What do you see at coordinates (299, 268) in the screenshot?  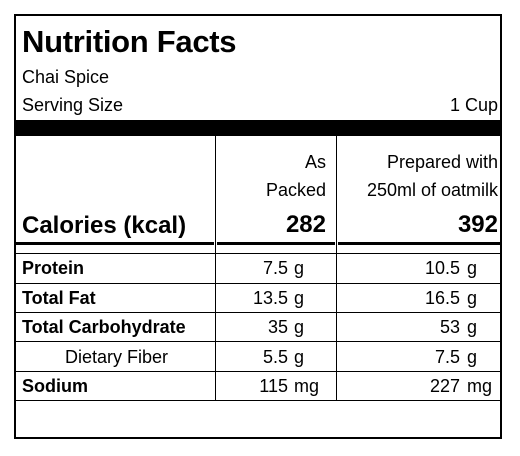 I see `protein-packed-unit: g` at bounding box center [299, 268].